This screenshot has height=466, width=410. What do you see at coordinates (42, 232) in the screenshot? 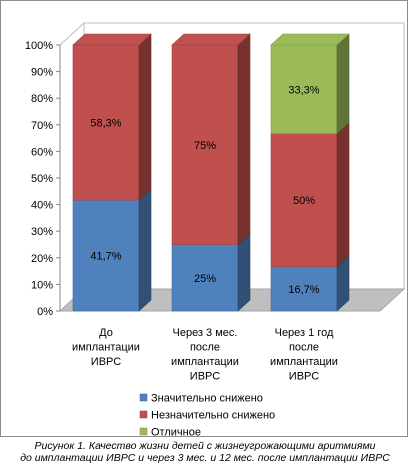
I see `y-tick-label: 30%` at bounding box center [42, 232].